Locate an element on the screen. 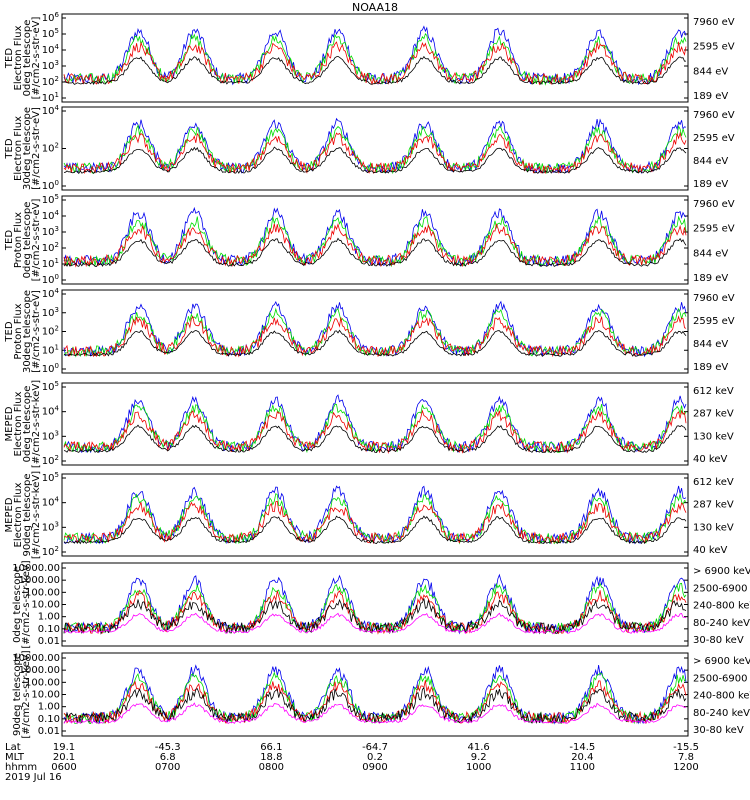 The image size is (750, 800). x-tick-mlt: 20.1 is located at coordinates (64, 757).